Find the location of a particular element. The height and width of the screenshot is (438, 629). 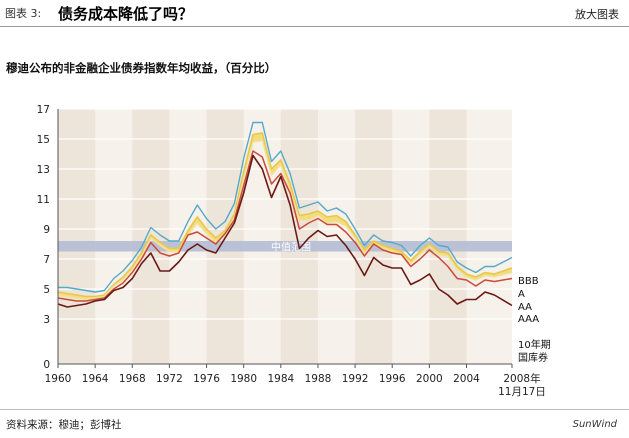

x-tick-label: 1988 is located at coordinates (318, 379).